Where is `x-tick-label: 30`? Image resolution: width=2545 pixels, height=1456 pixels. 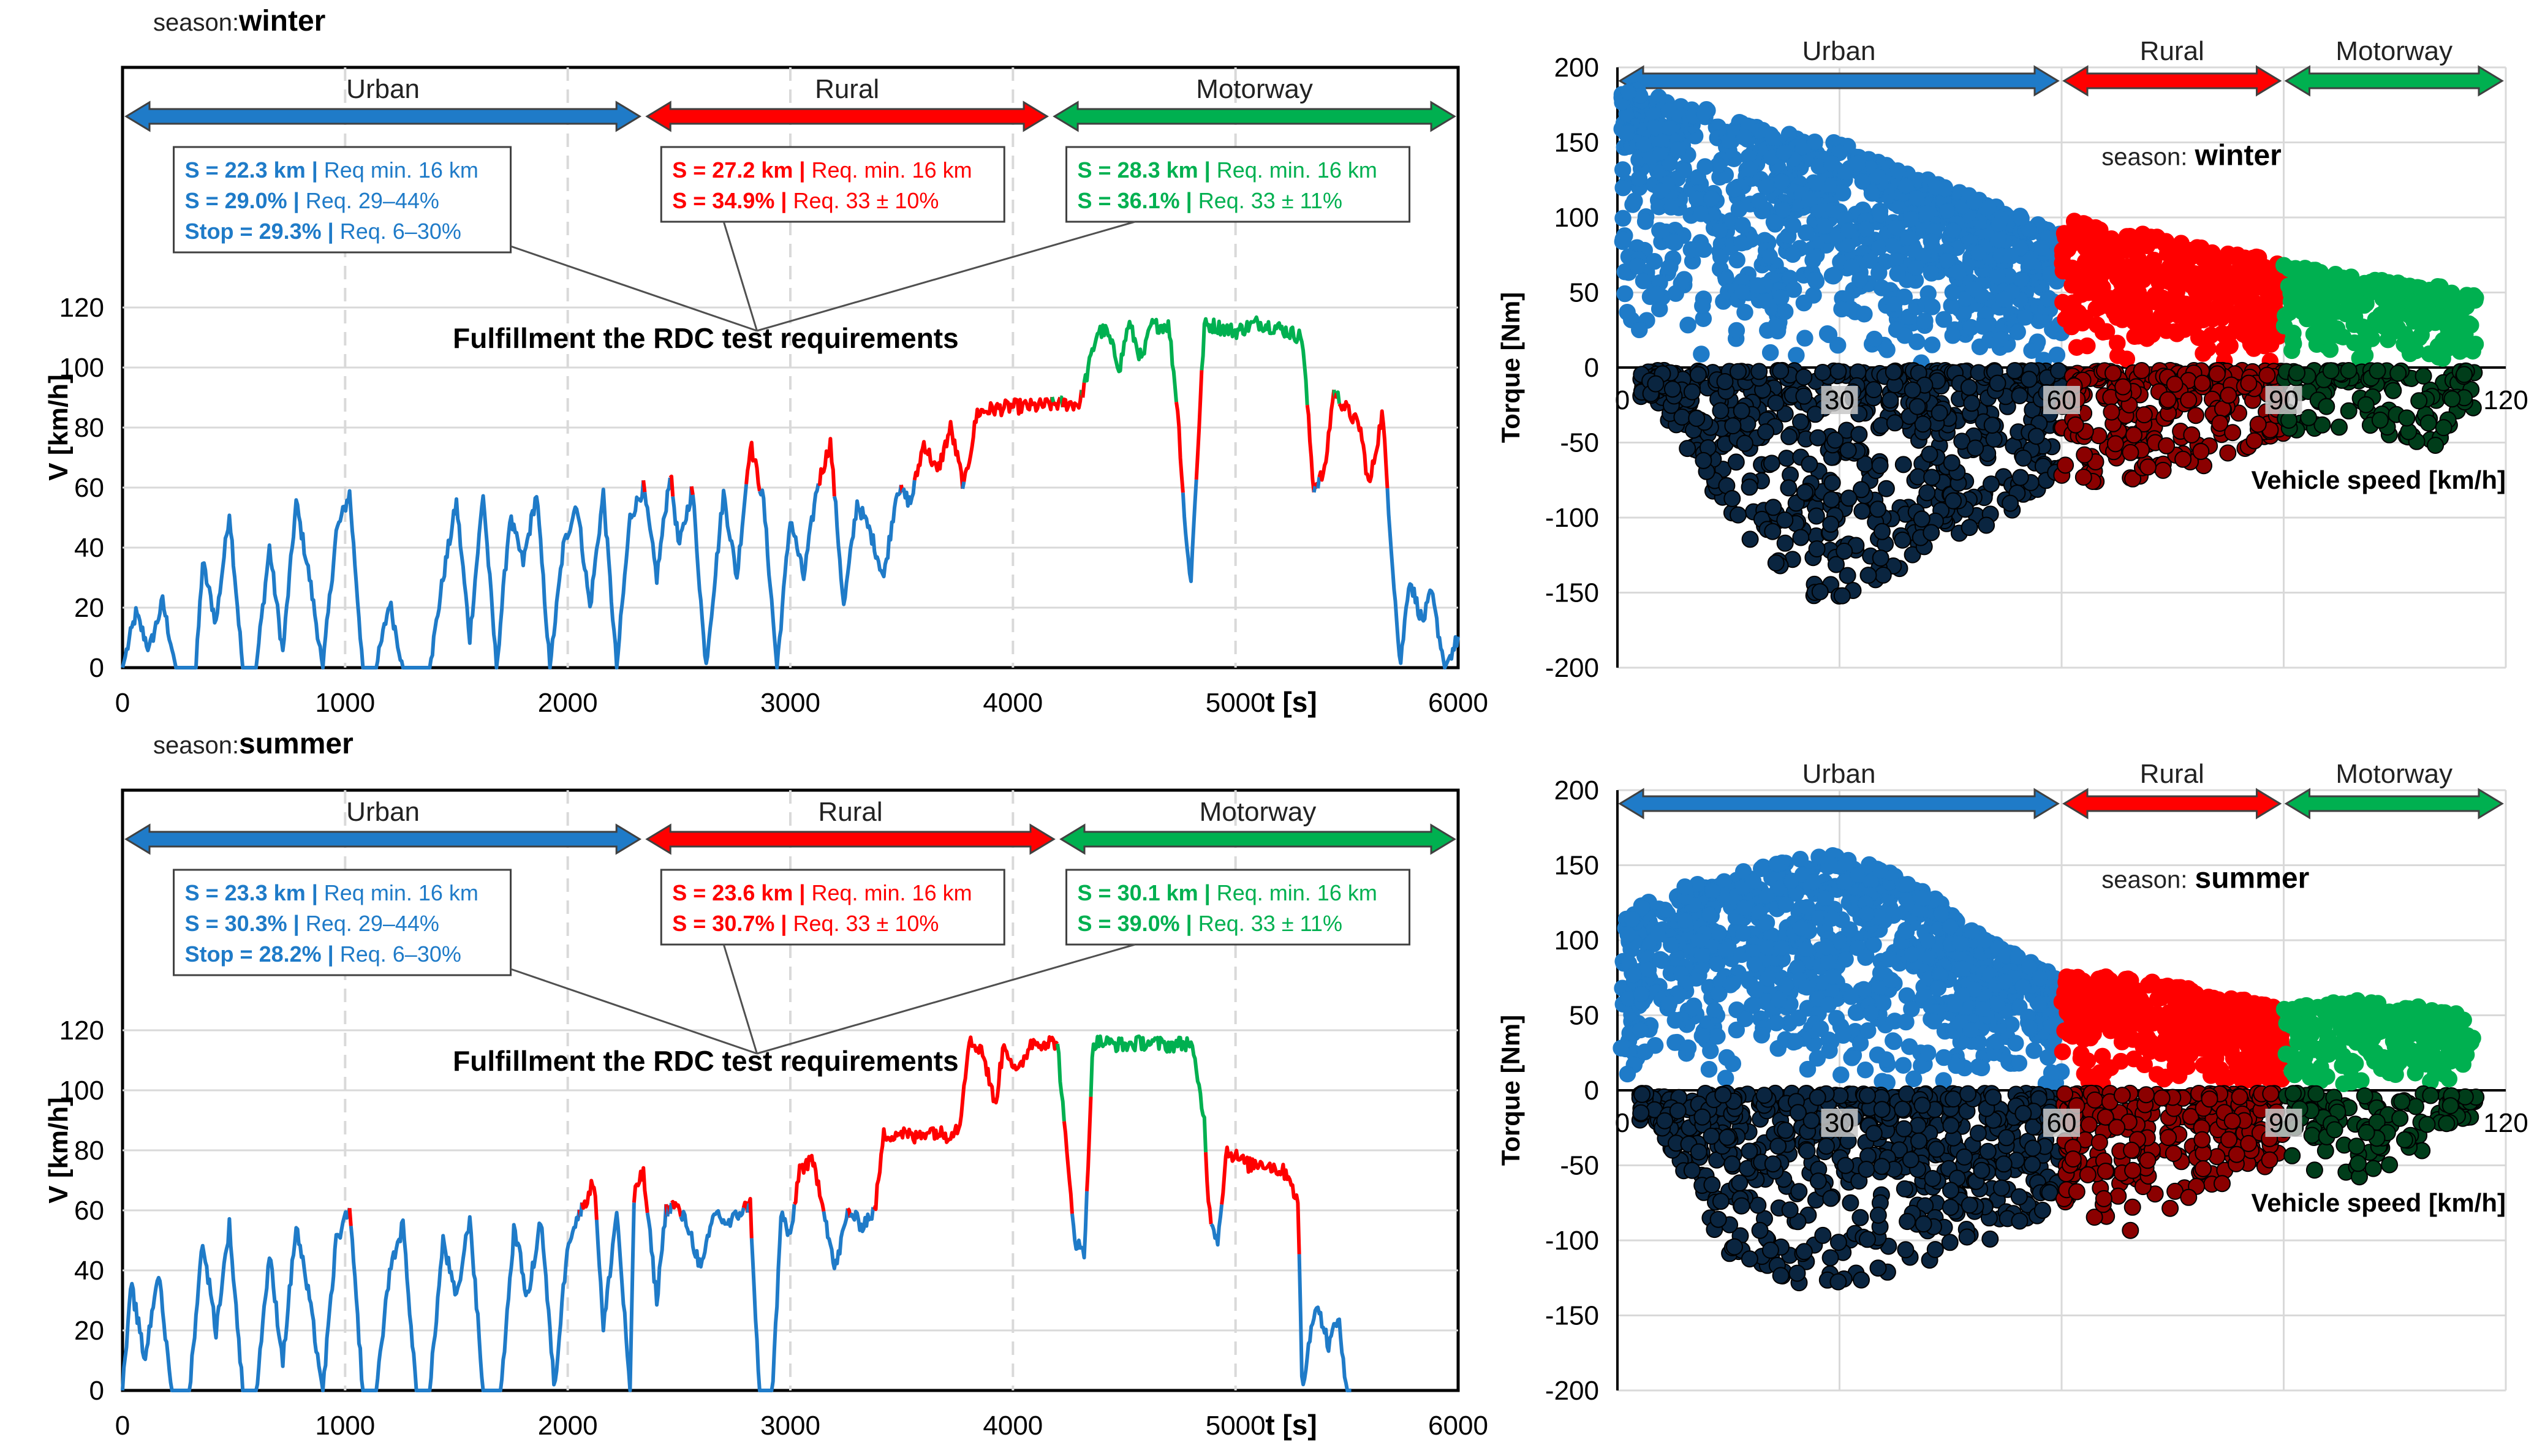
x-tick-label: 30 is located at coordinates (1840, 400).